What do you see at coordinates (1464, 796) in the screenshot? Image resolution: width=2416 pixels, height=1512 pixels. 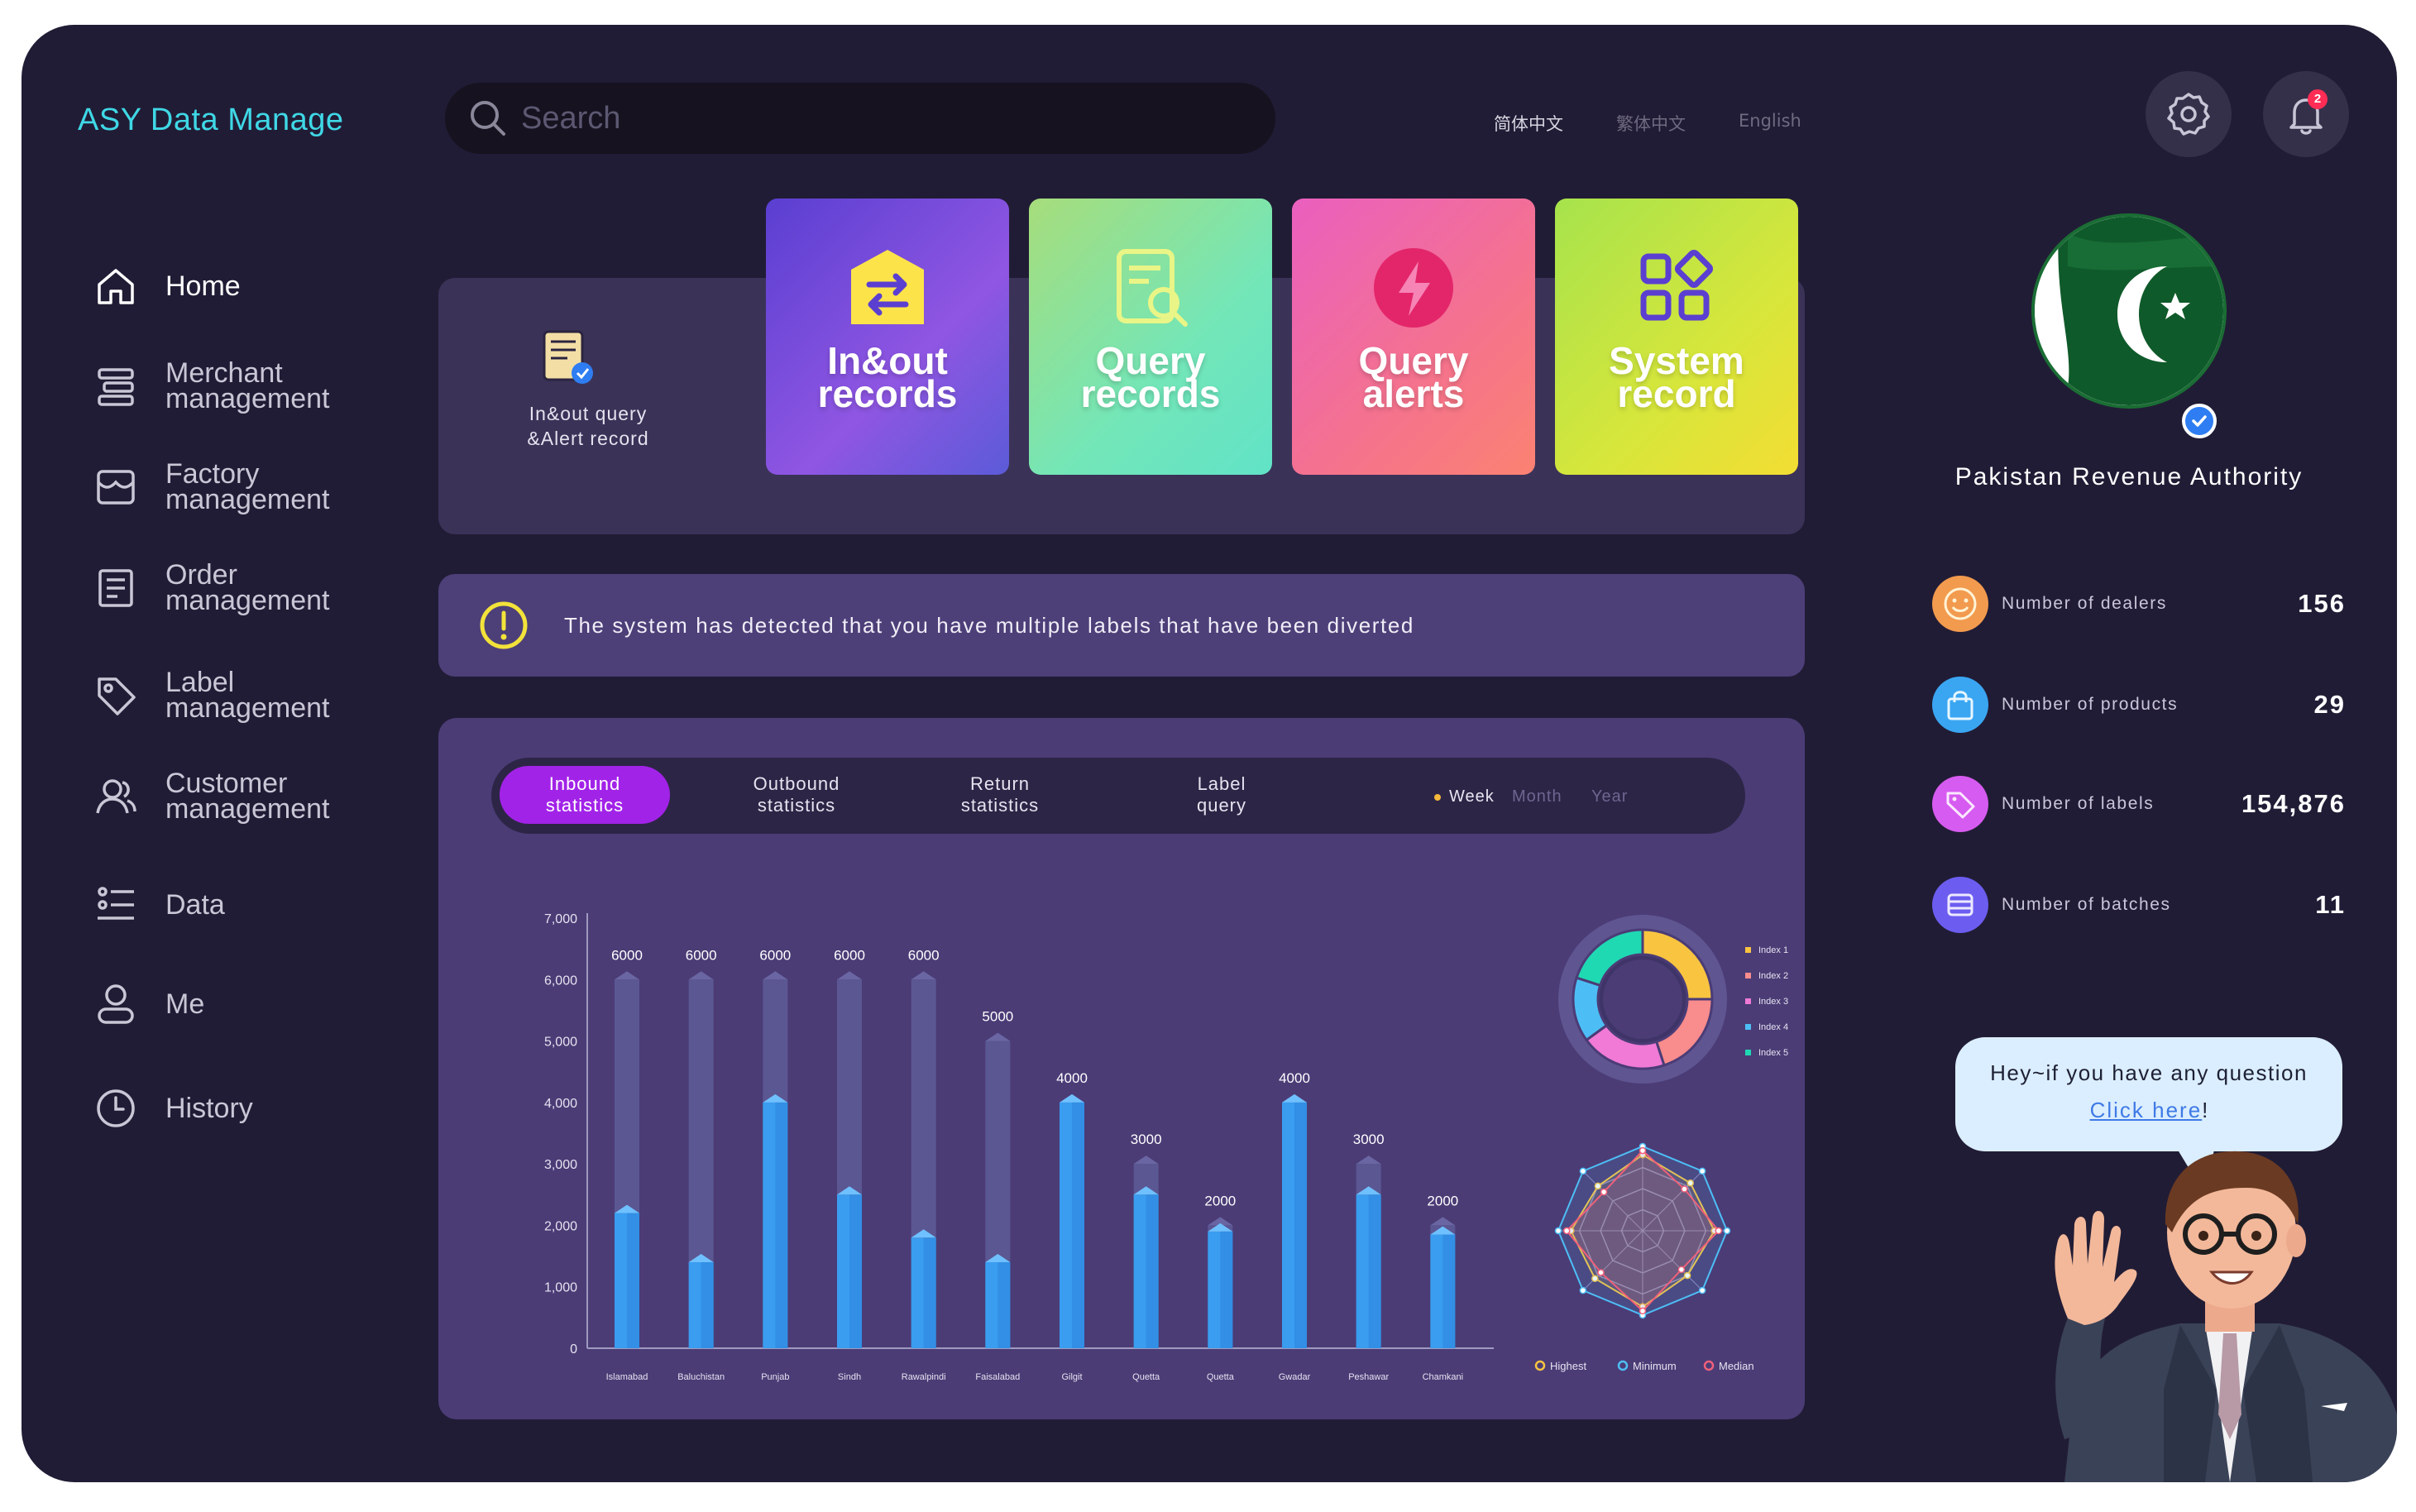 I see `period-week: Week` at bounding box center [1464, 796].